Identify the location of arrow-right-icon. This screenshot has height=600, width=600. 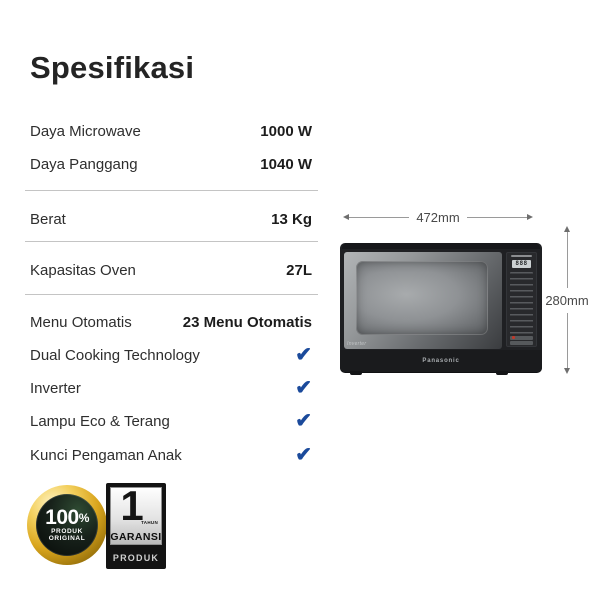
(530, 217).